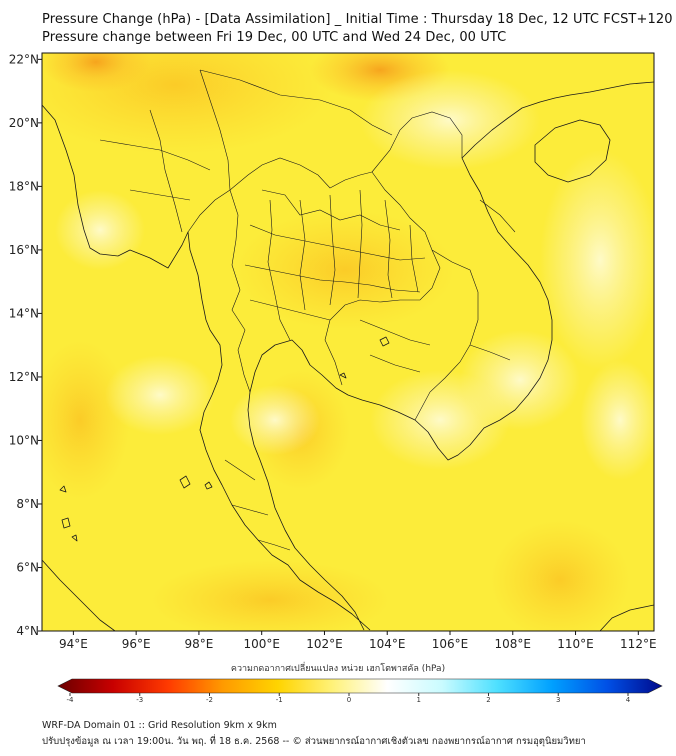 This screenshot has width=676, height=756. I want to click on lat-tick-label: 14°N, so click(24, 313).